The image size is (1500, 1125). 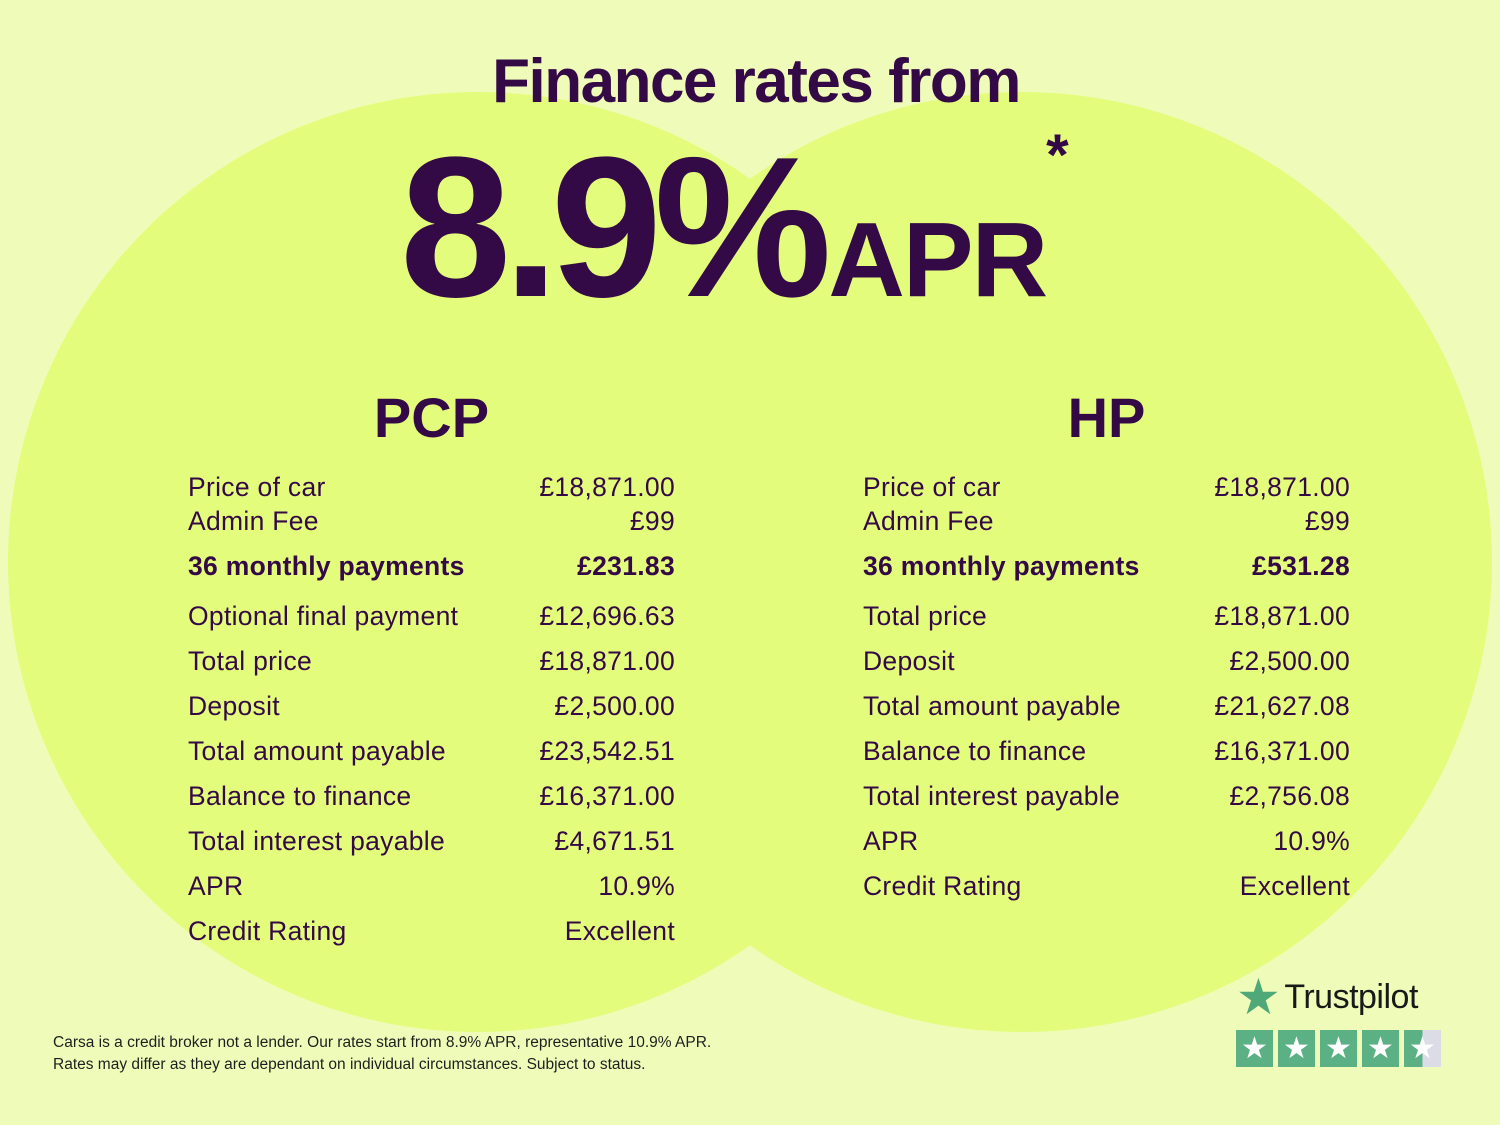 What do you see at coordinates (607, 751) in the screenshot?
I see `row-value: £23,542.51` at bounding box center [607, 751].